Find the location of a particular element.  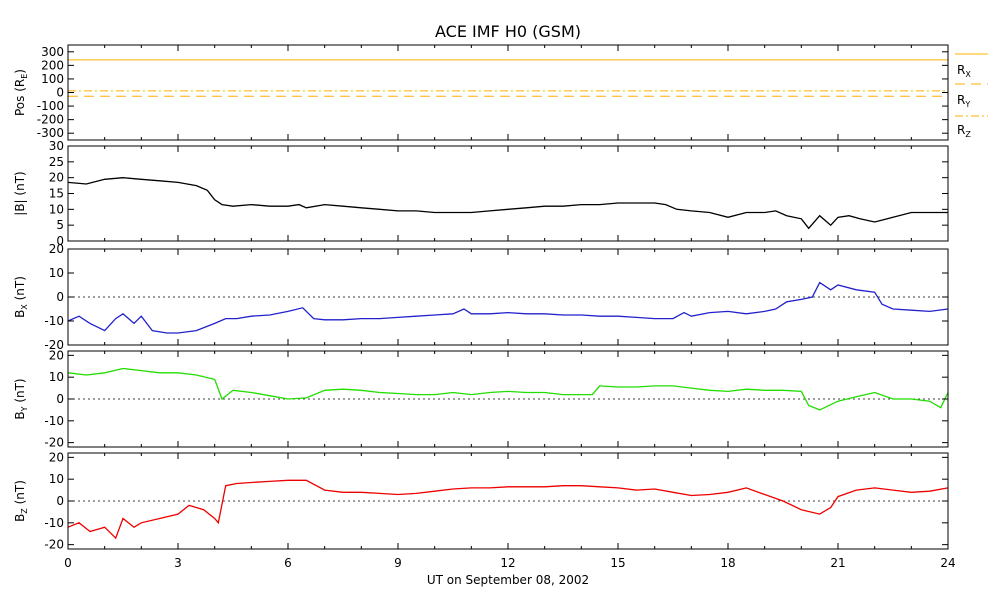

y-axis-label: |B| (nT) is located at coordinates (20, 193).